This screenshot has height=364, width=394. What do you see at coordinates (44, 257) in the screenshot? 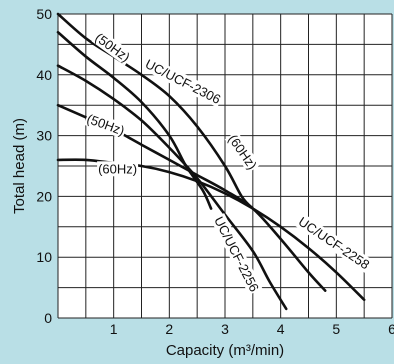
I see `y-tick-label: 10` at bounding box center [44, 257].